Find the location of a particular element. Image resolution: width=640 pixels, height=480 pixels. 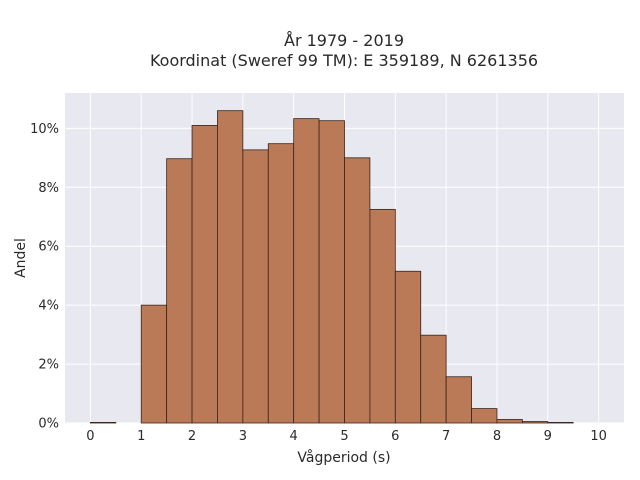

x-tick-label: 5 is located at coordinates (344, 436).